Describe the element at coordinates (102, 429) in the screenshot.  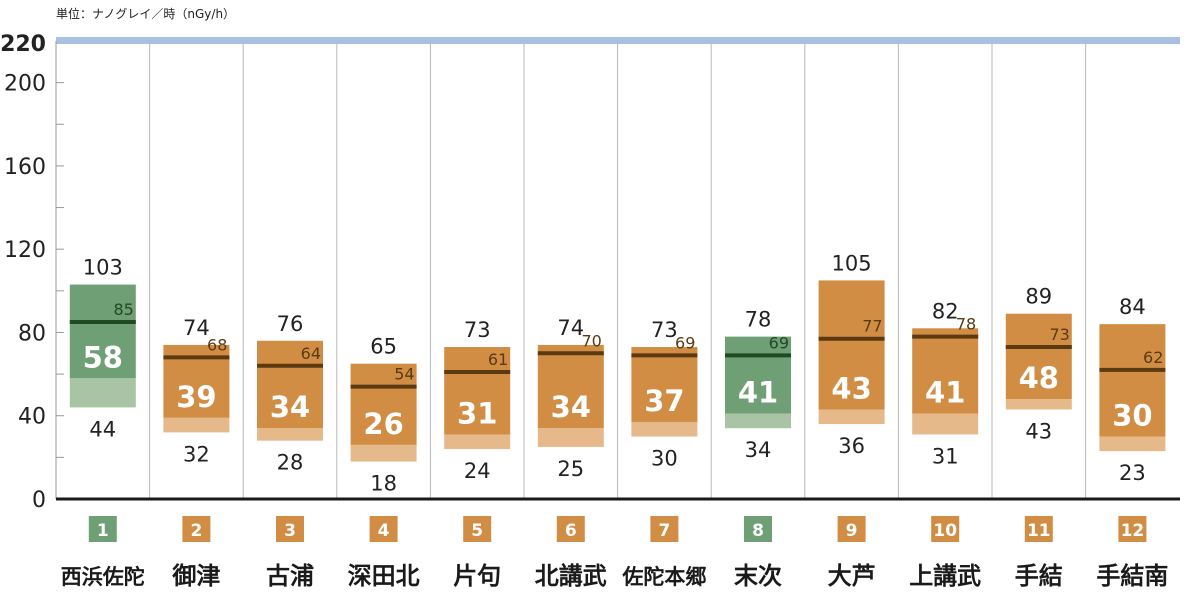
I see `min-value-label: 44` at that location.